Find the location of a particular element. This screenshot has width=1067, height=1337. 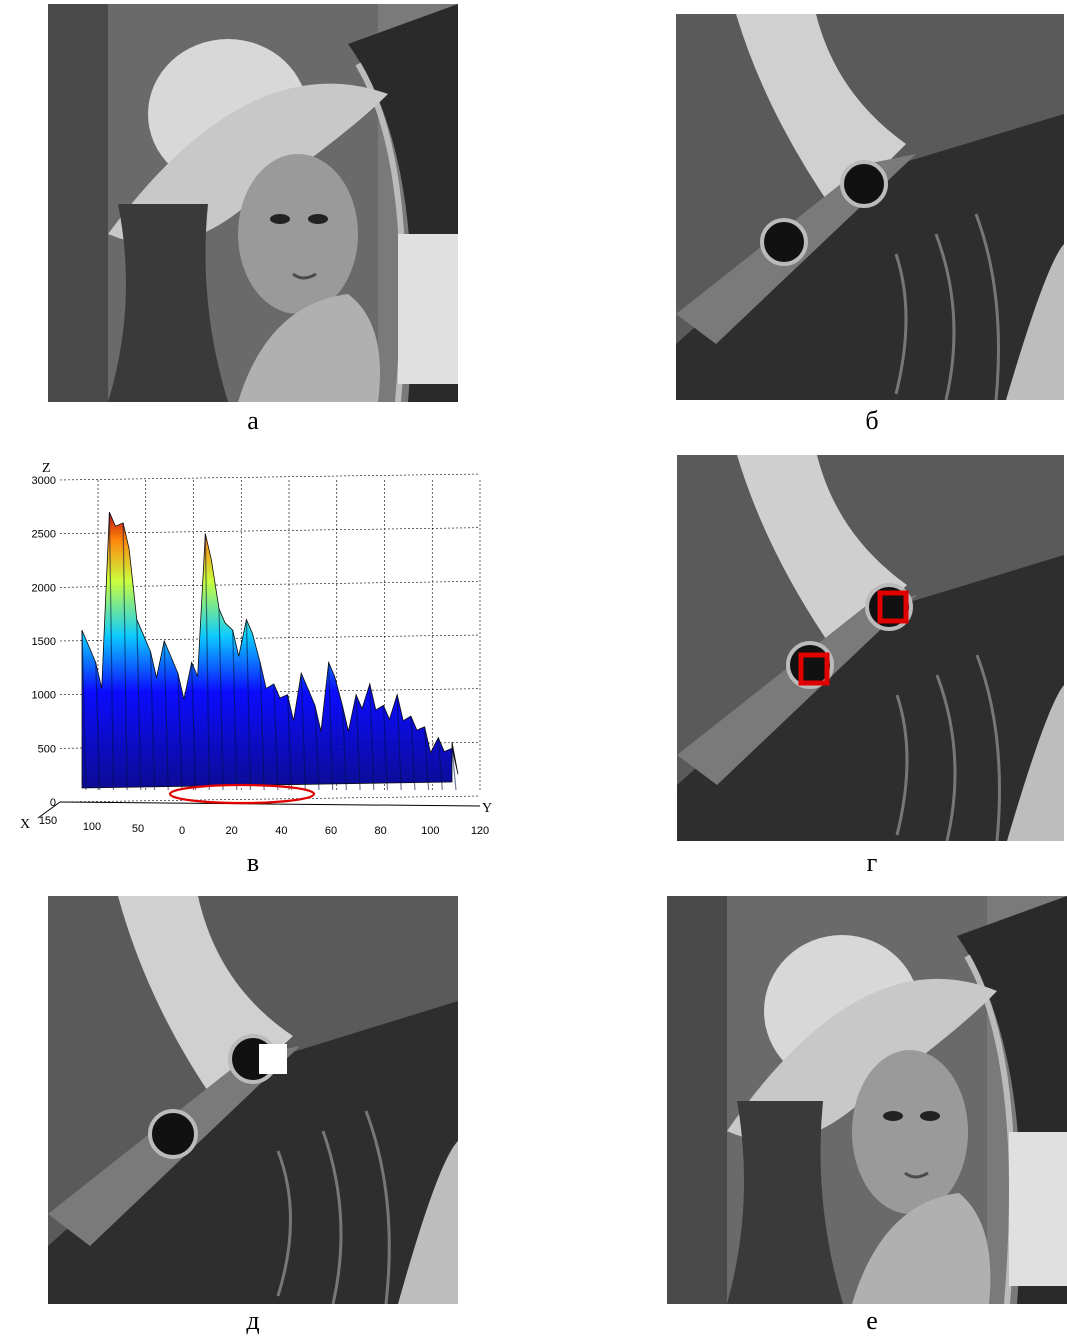

x-axis-label: X is located at coordinates (25, 824).